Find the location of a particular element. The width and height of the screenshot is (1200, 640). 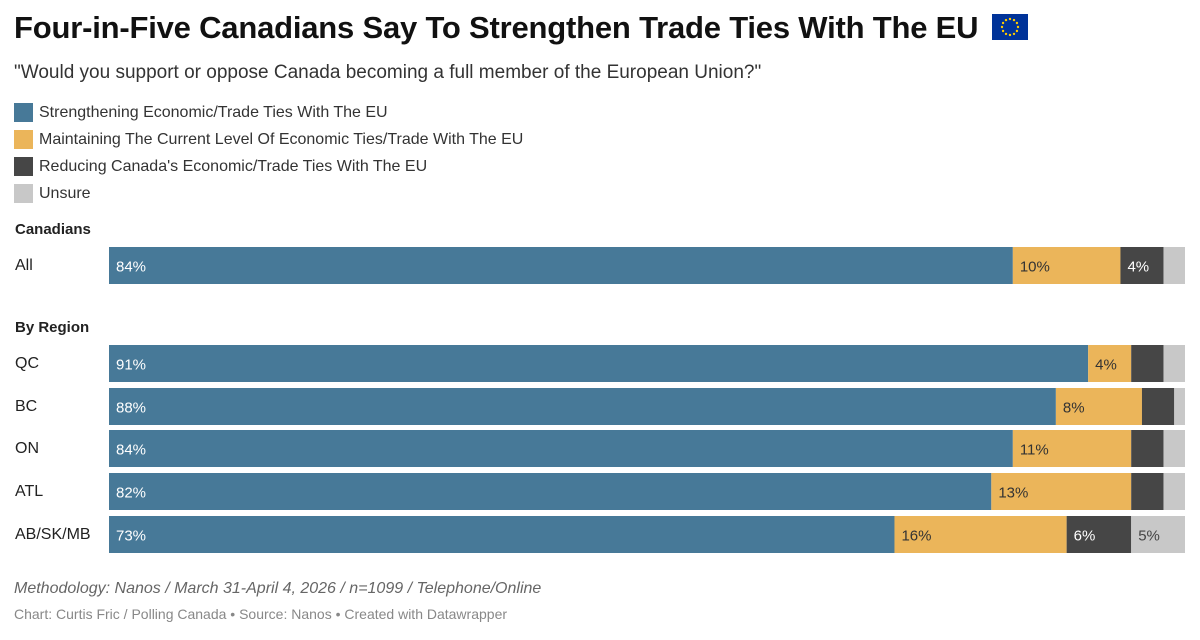

data-label-qc-maintaining: 4% is located at coordinates (1106, 365).